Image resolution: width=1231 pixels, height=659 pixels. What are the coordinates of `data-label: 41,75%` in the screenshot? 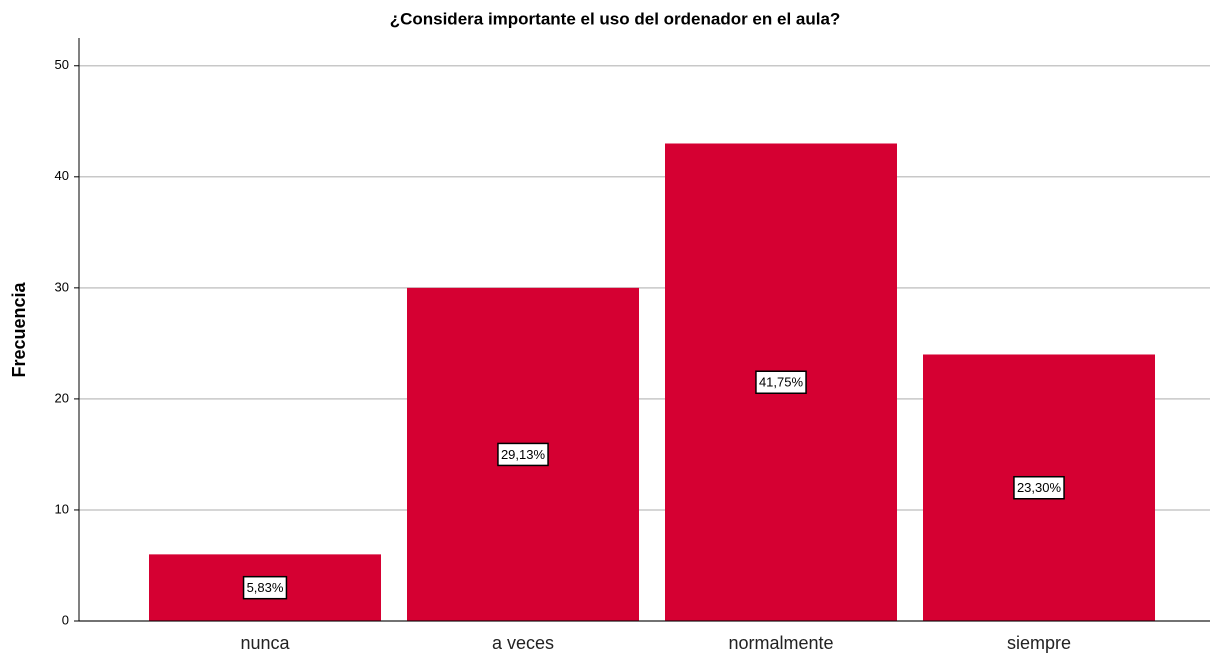 It's located at (781, 382).